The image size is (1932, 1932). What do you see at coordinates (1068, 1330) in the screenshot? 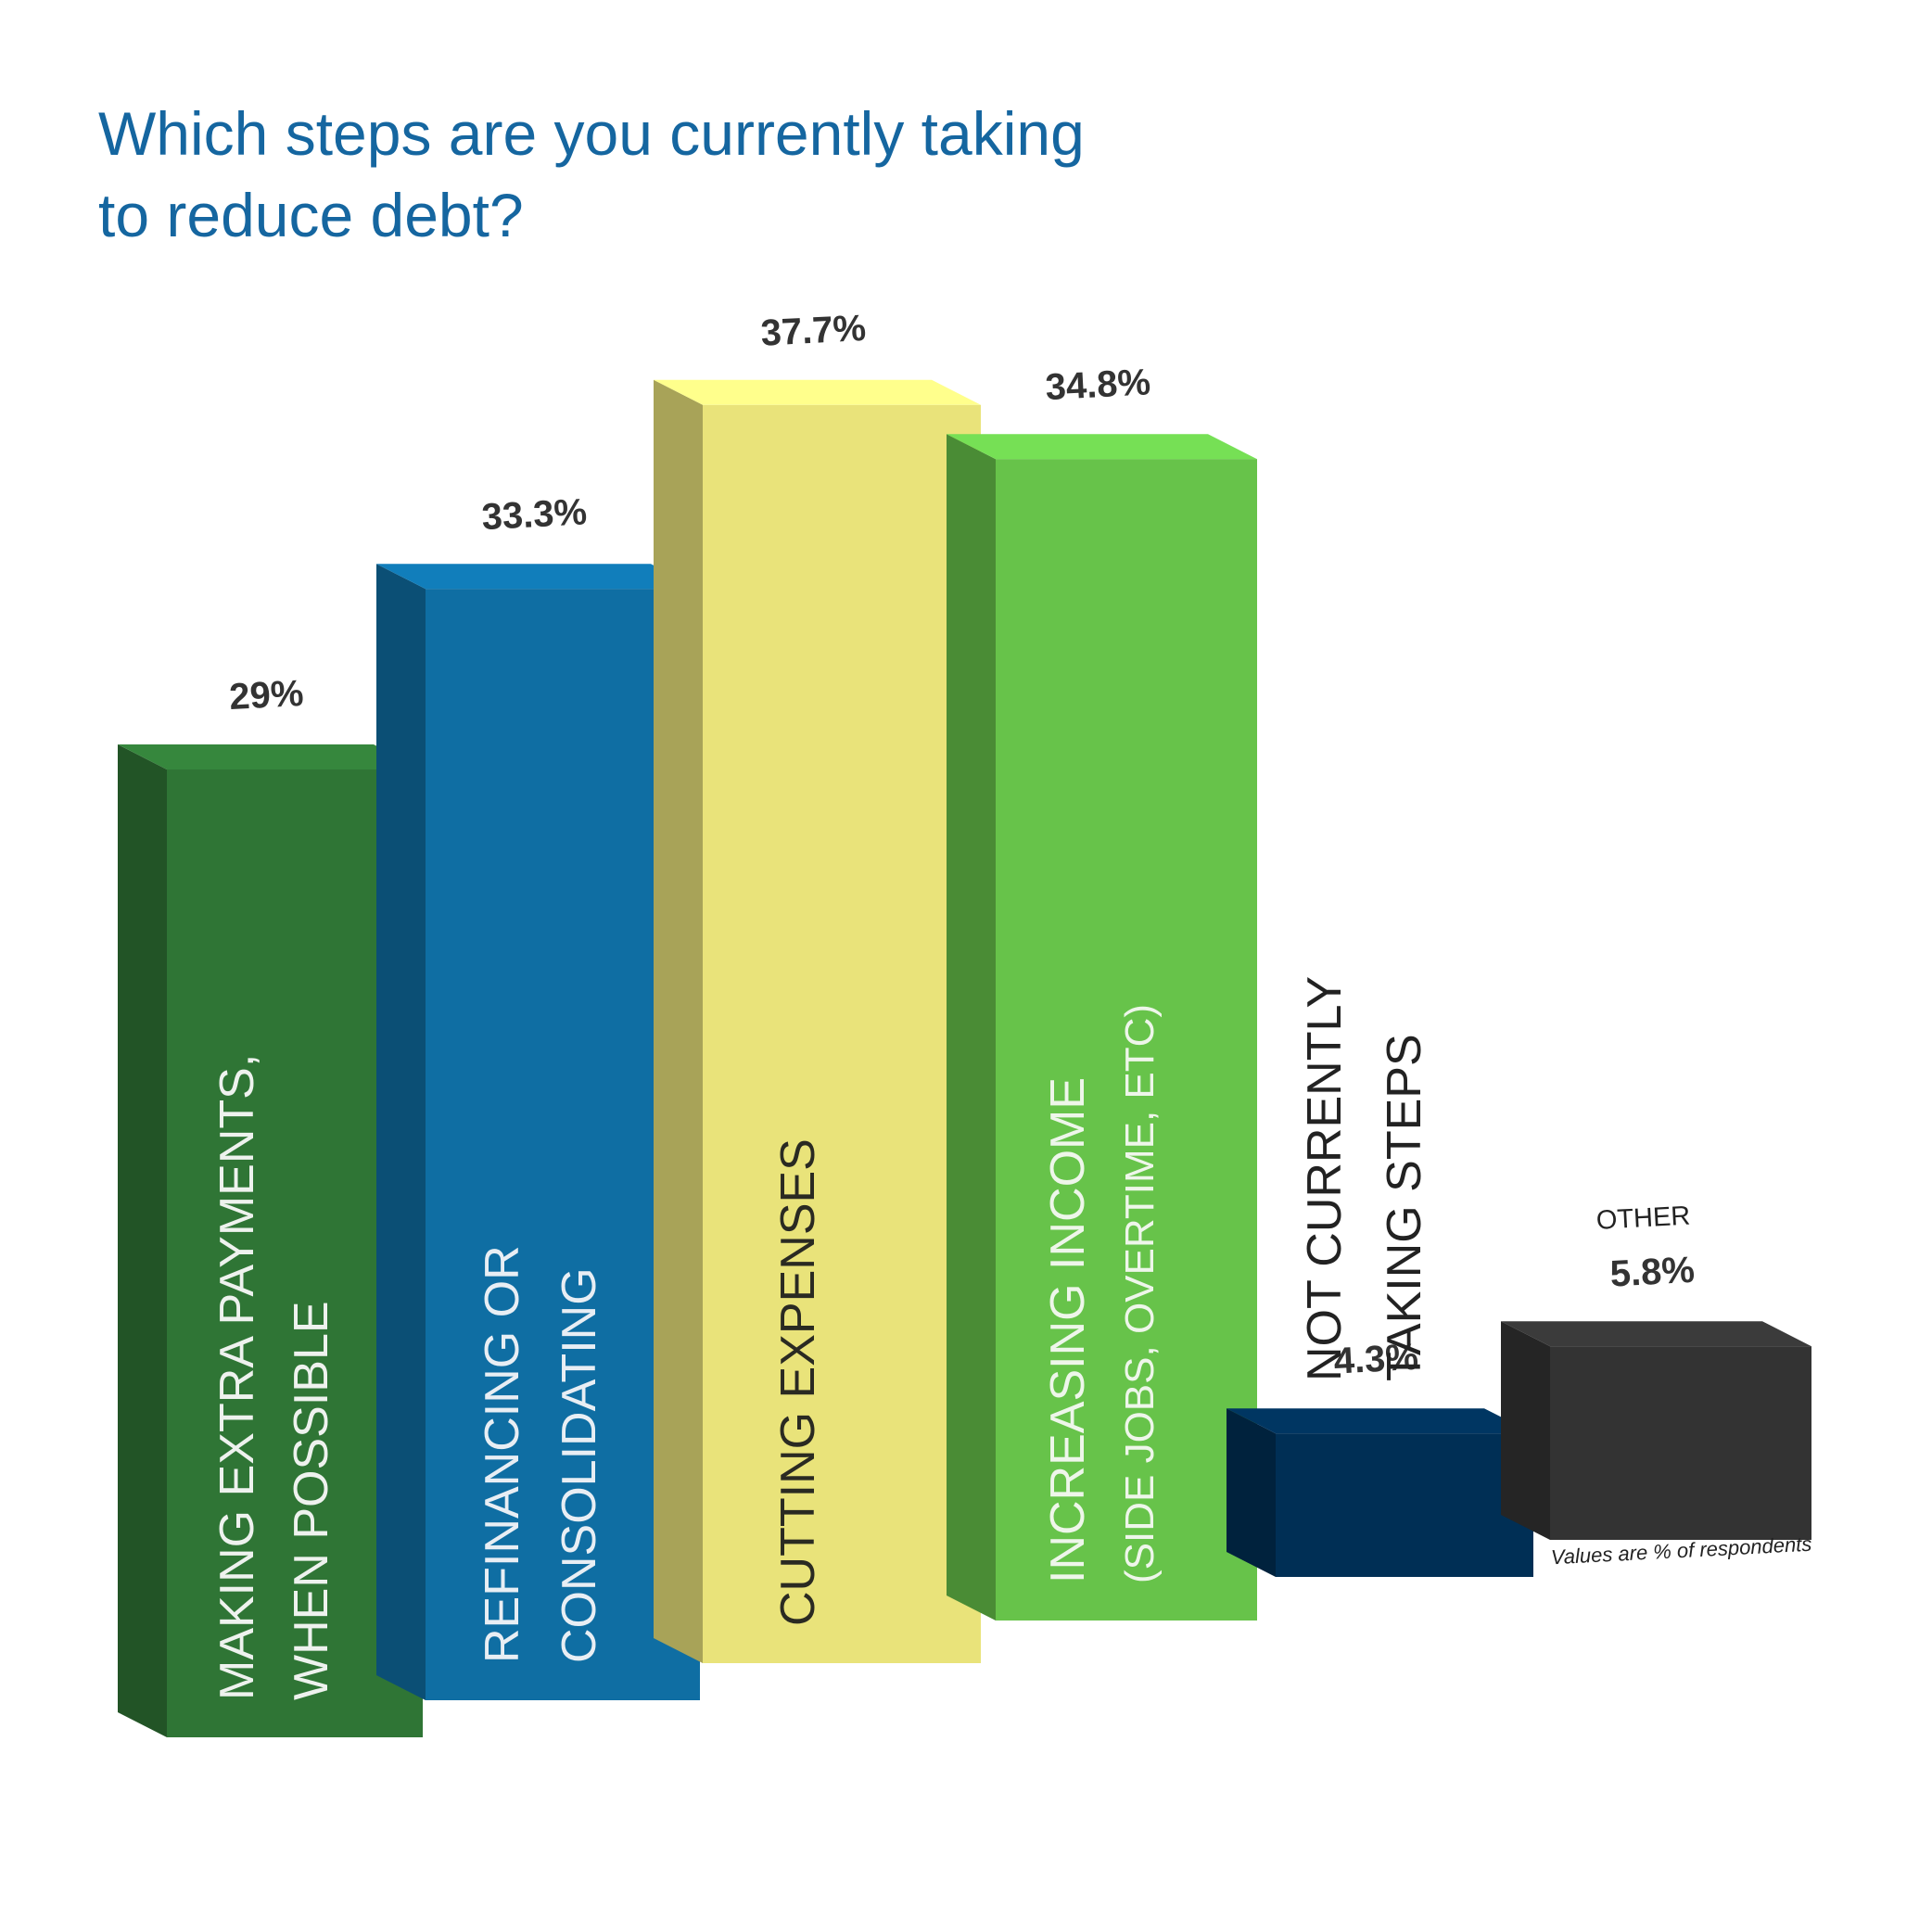
I see `category-label: INCREASING INCOME` at bounding box center [1068, 1330].